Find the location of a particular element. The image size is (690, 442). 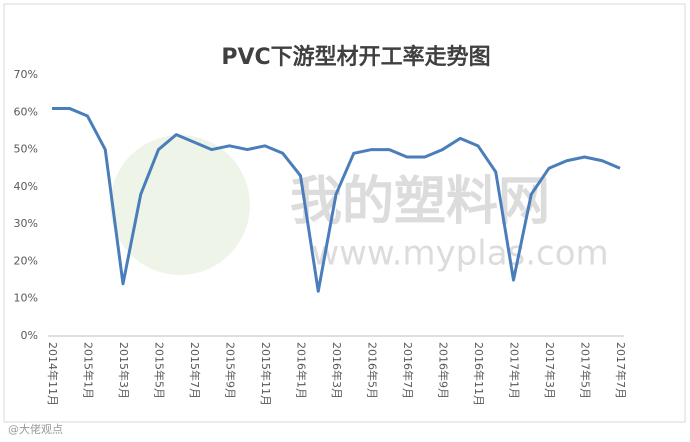

x-tick-label: 2017年5月 is located at coordinates (586, 370).